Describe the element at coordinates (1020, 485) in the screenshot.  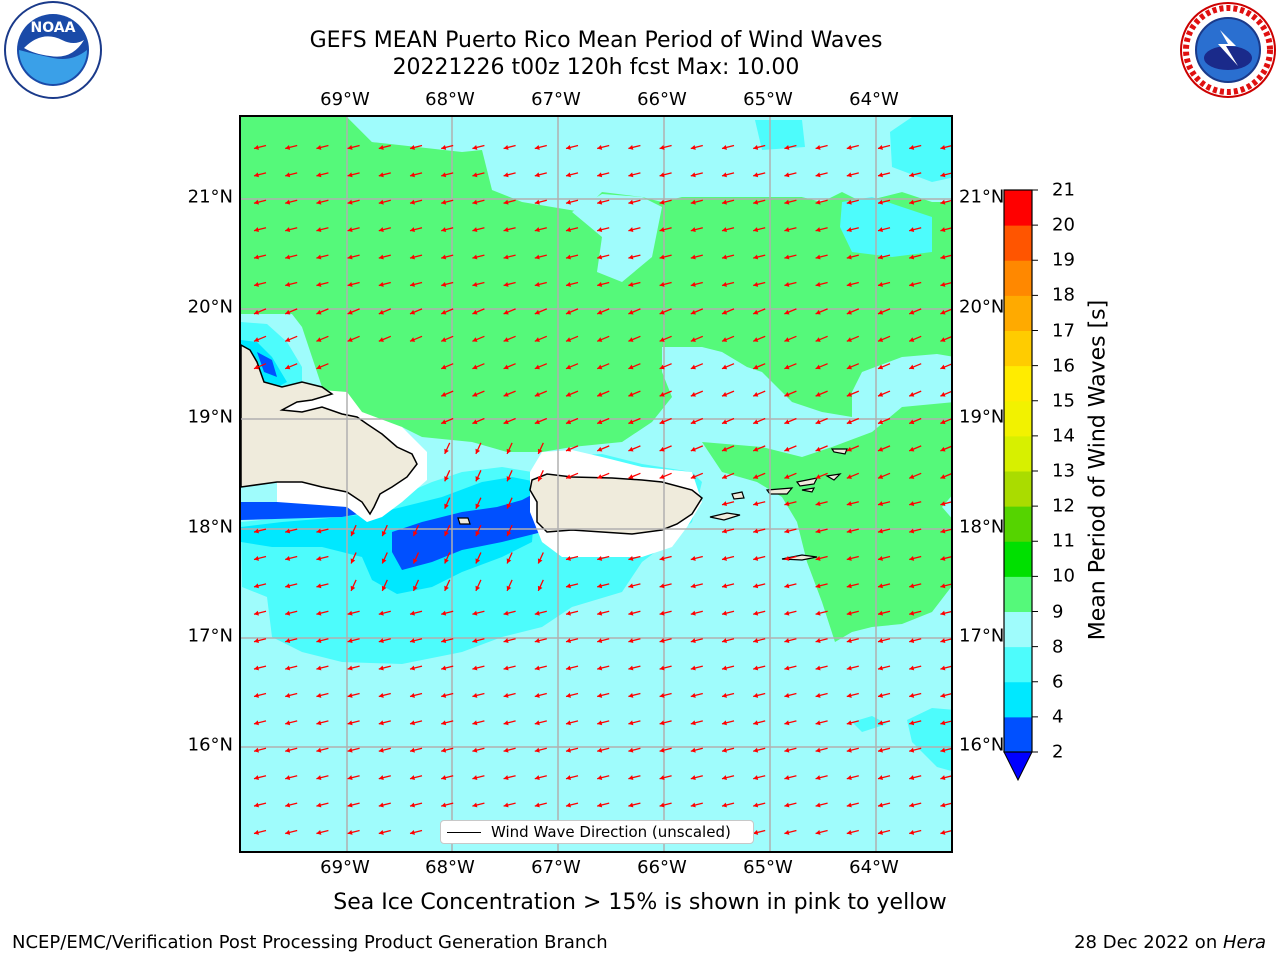
I see `colorbar-canvas` at that location.